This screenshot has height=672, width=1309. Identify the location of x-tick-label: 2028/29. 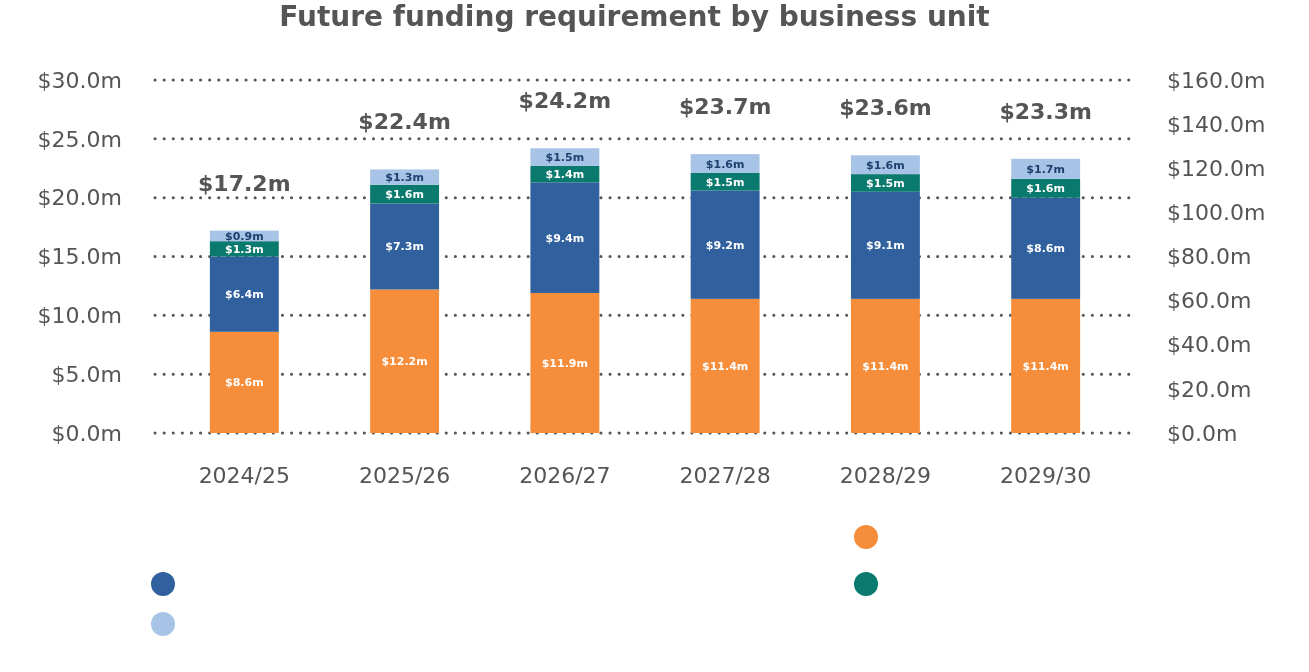
(885, 475).